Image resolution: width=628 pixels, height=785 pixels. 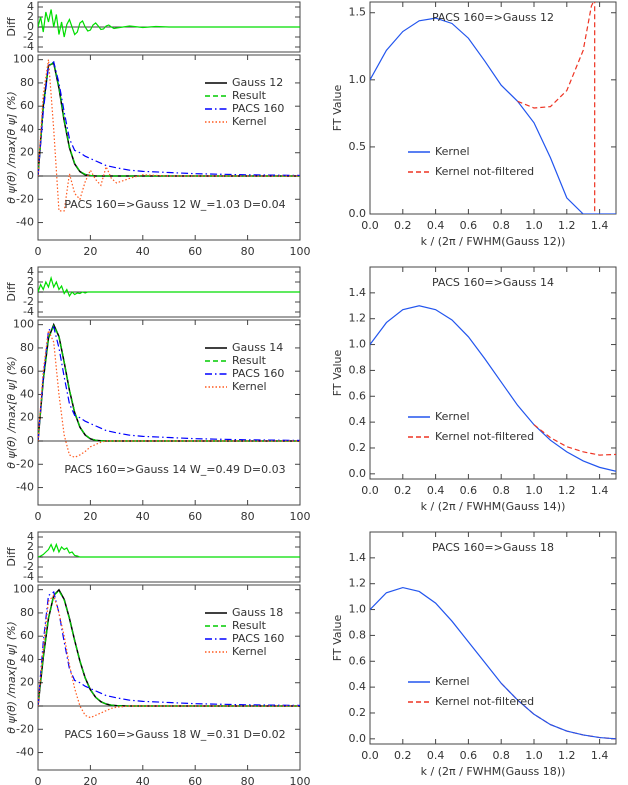 I want to click on y-tick-label: 0, so click(x=30, y=440).